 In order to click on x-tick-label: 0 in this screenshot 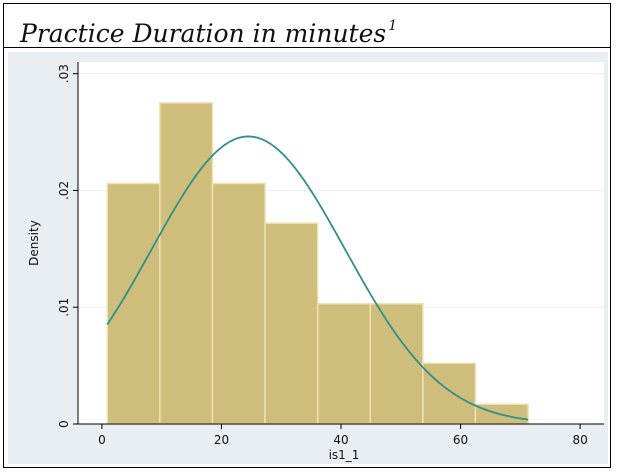, I will do `click(102, 440)`.